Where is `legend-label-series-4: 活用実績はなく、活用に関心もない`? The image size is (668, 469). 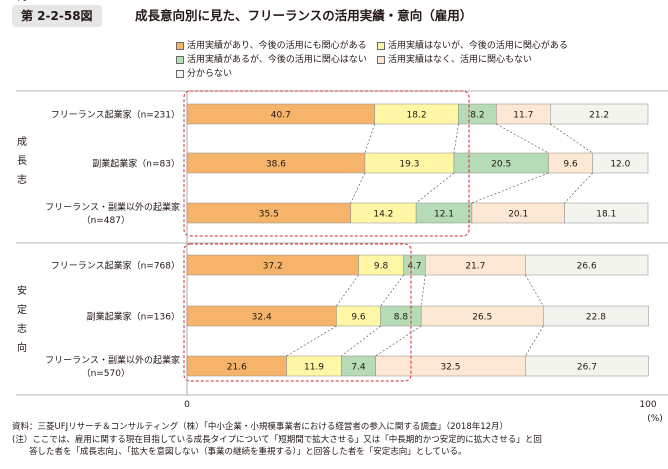
legend-label-series-4: 活用実績はなく、活用に関心もない is located at coordinates (460, 60).